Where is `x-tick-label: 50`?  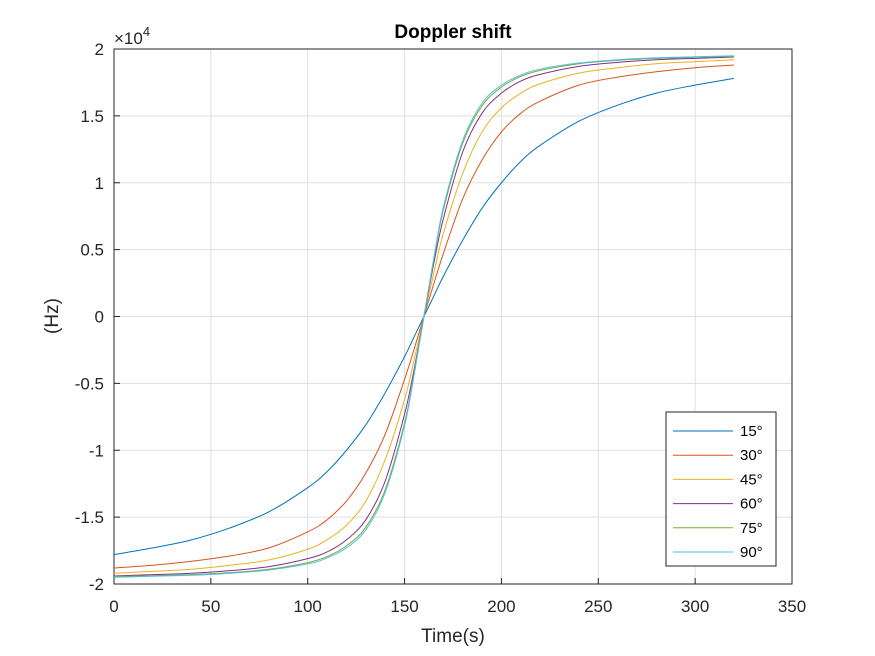
x-tick-label: 50 is located at coordinates (210, 606).